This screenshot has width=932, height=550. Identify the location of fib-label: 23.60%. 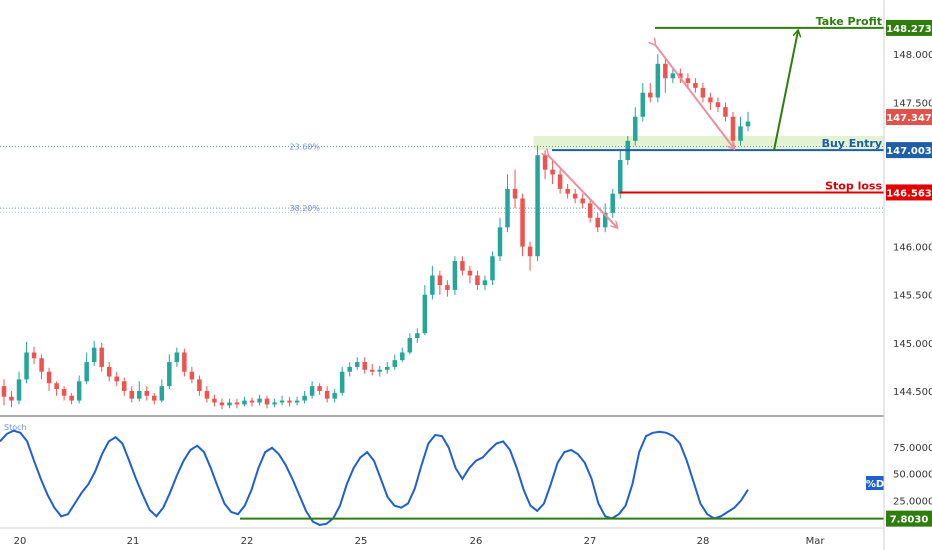
(304, 147).